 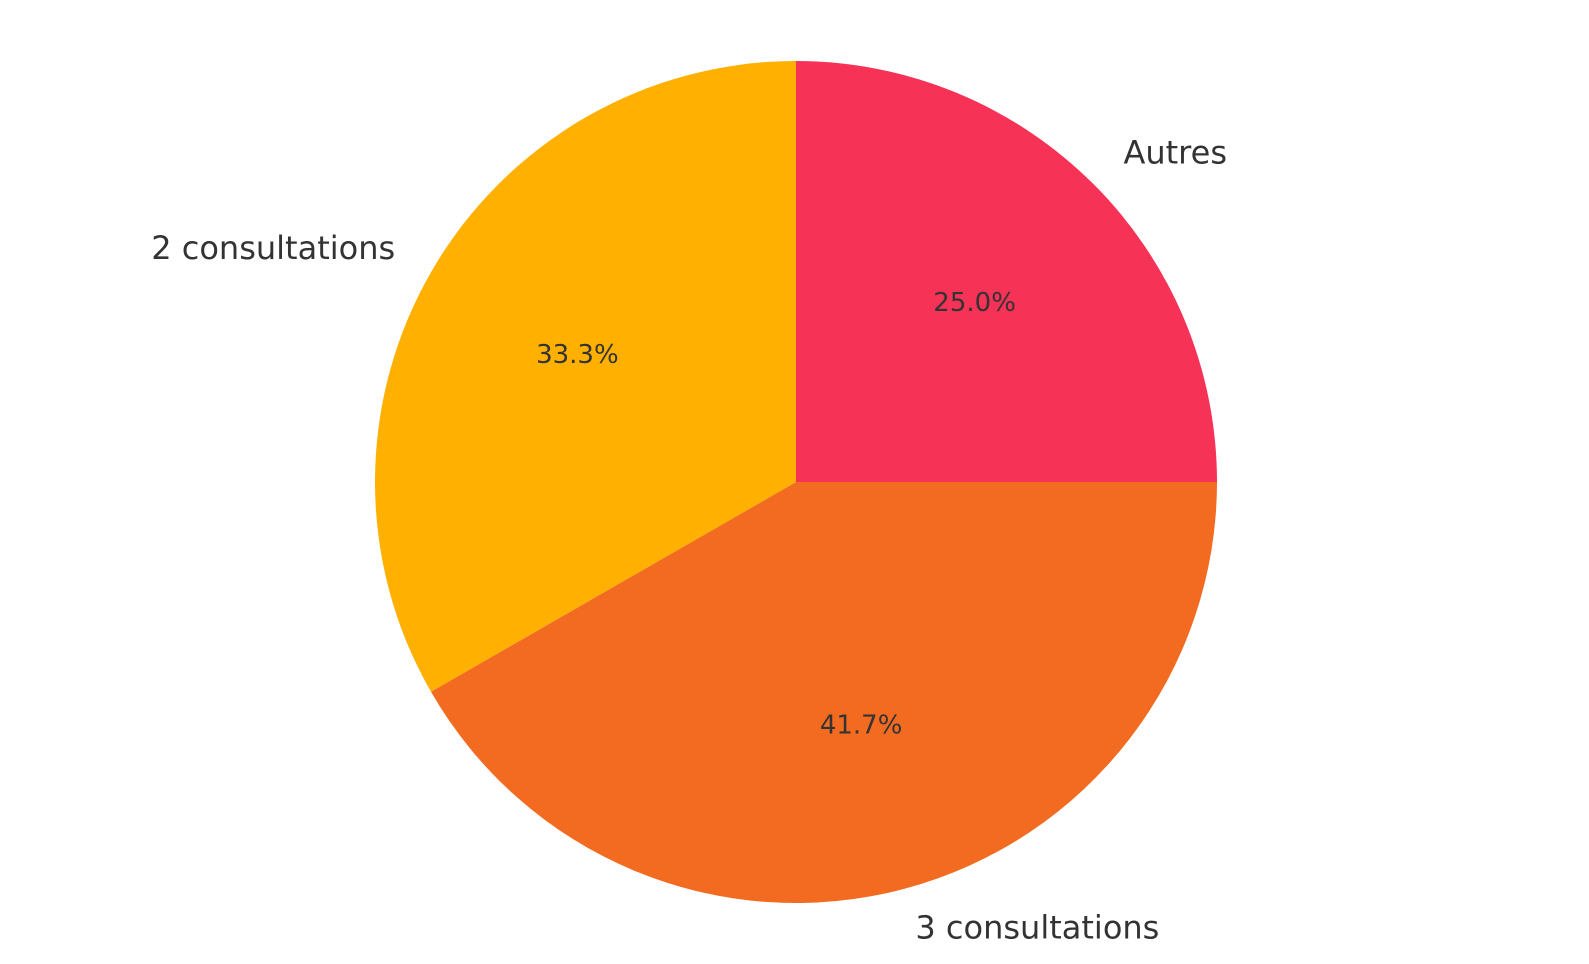 What do you see at coordinates (1175, 153) in the screenshot?
I see `category-label-autres: Autres` at bounding box center [1175, 153].